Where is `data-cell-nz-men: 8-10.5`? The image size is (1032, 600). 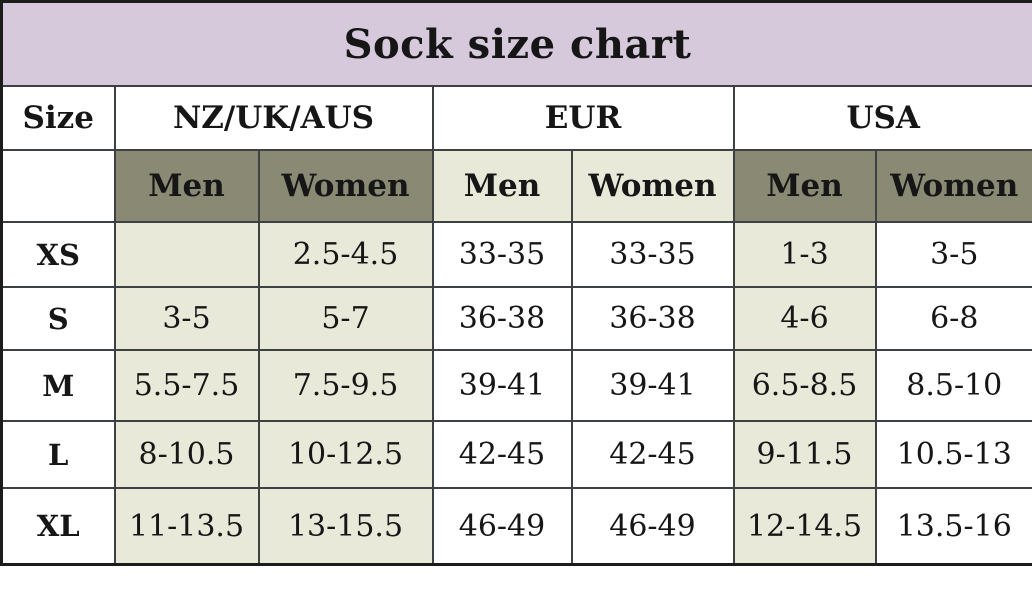
data-cell-nz-men: 8-10.5 is located at coordinates (186, 454).